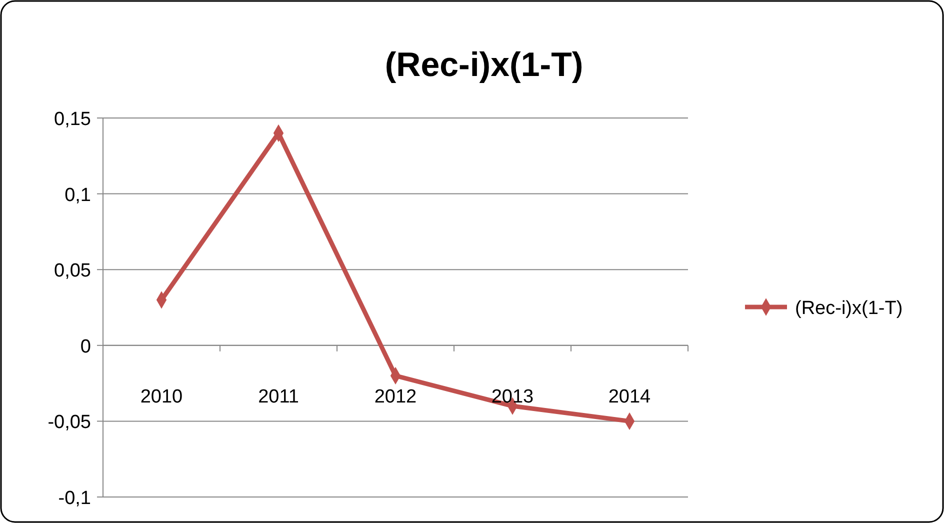 This screenshot has height=523, width=944. I want to click on chart-title: (Rec-i)x(1-T), so click(484, 65).